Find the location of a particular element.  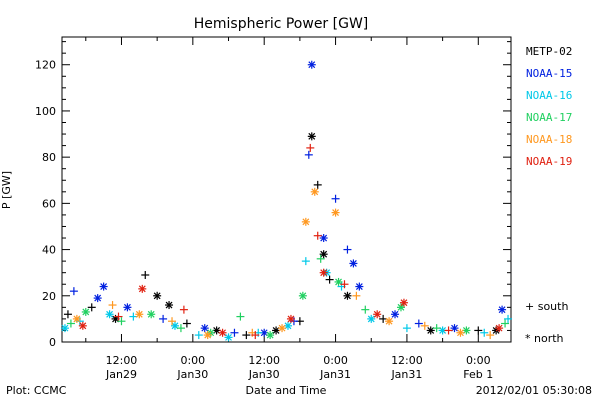

marker-legend-south: + south is located at coordinates (546, 306).